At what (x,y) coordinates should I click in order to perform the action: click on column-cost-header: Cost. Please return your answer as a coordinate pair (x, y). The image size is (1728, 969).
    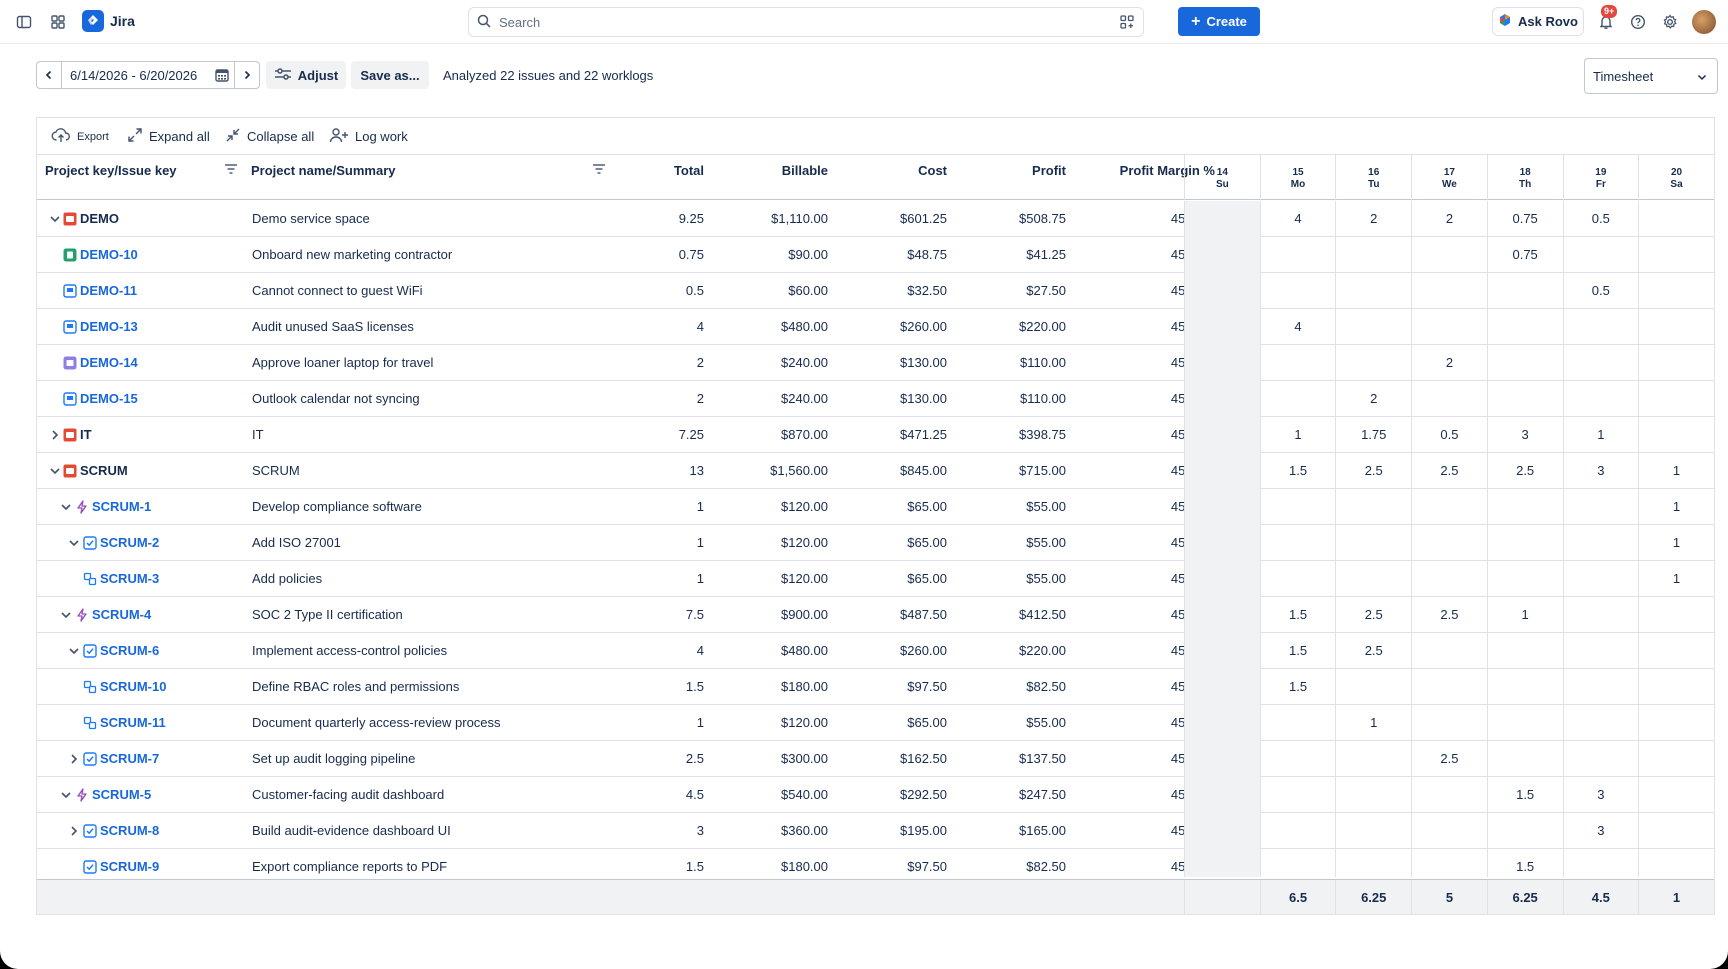
    Looking at the image, I should click on (932, 170).